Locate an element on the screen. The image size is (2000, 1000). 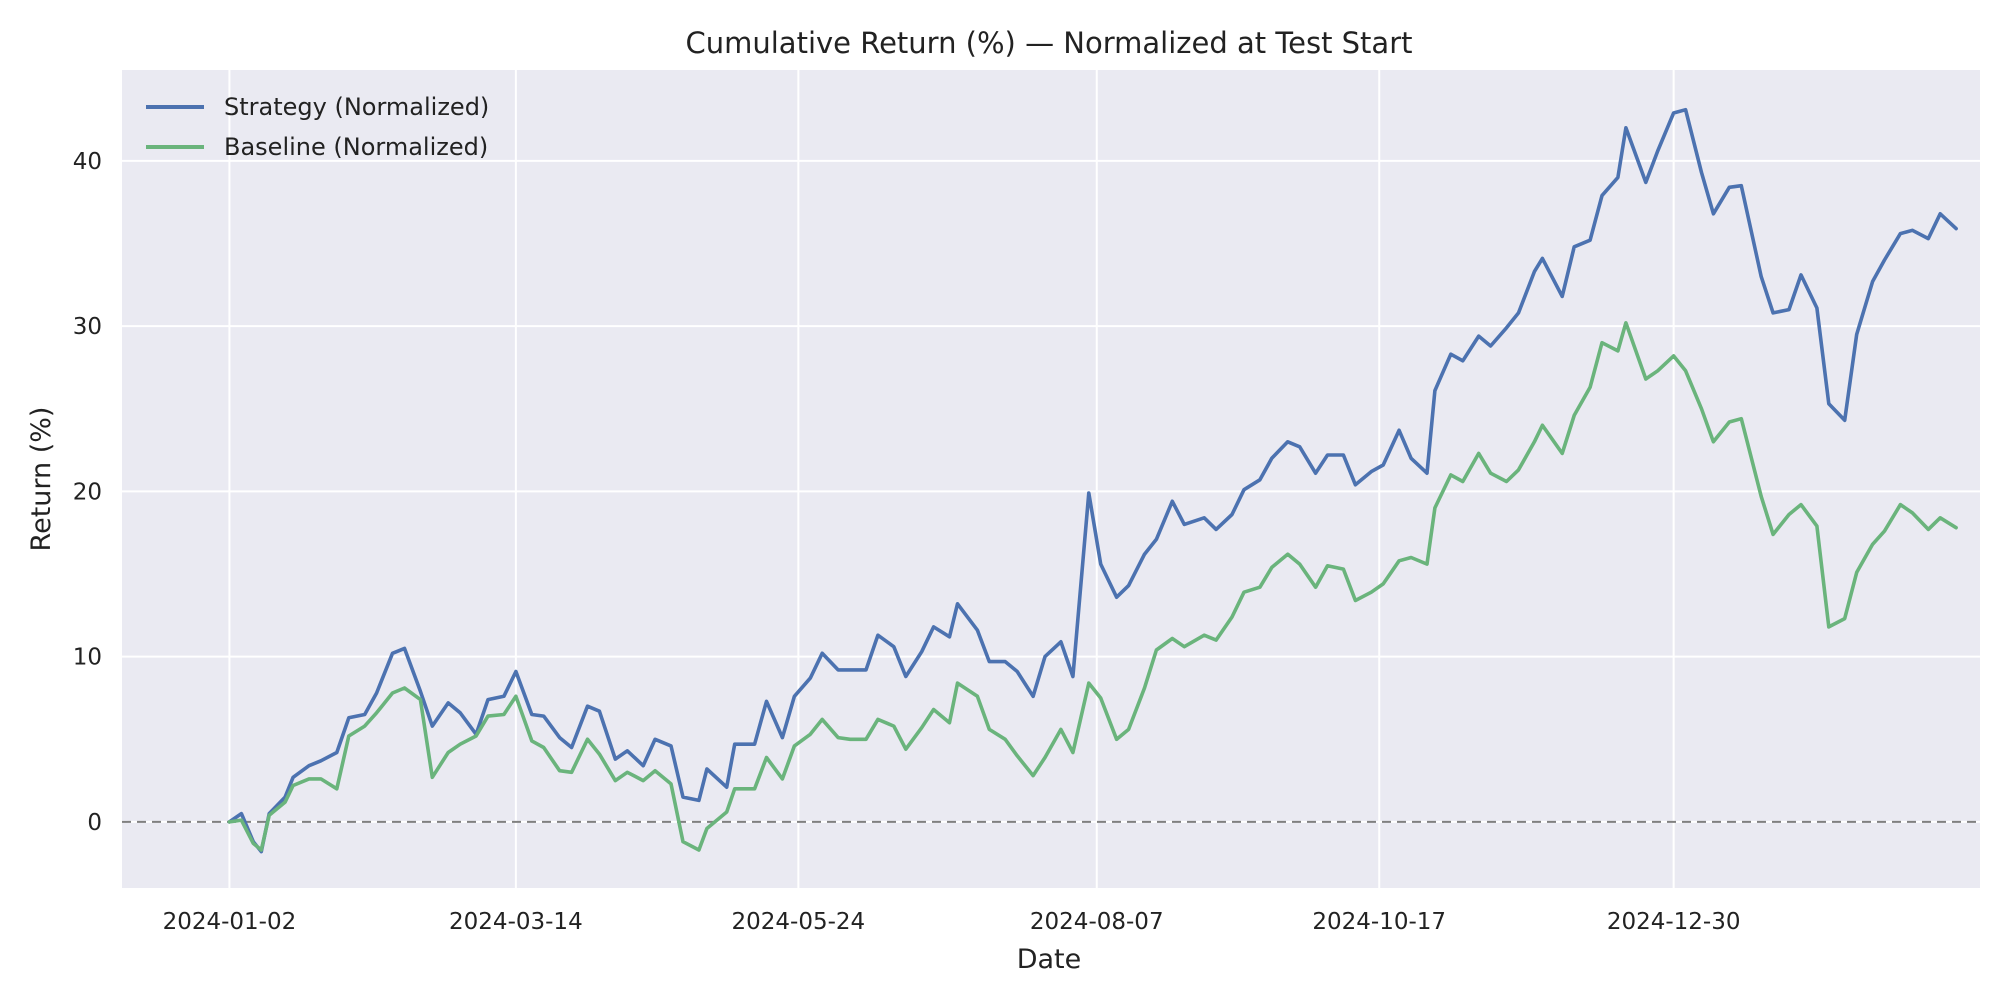
x-tick-label: 2024-05-24 is located at coordinates (799, 922).